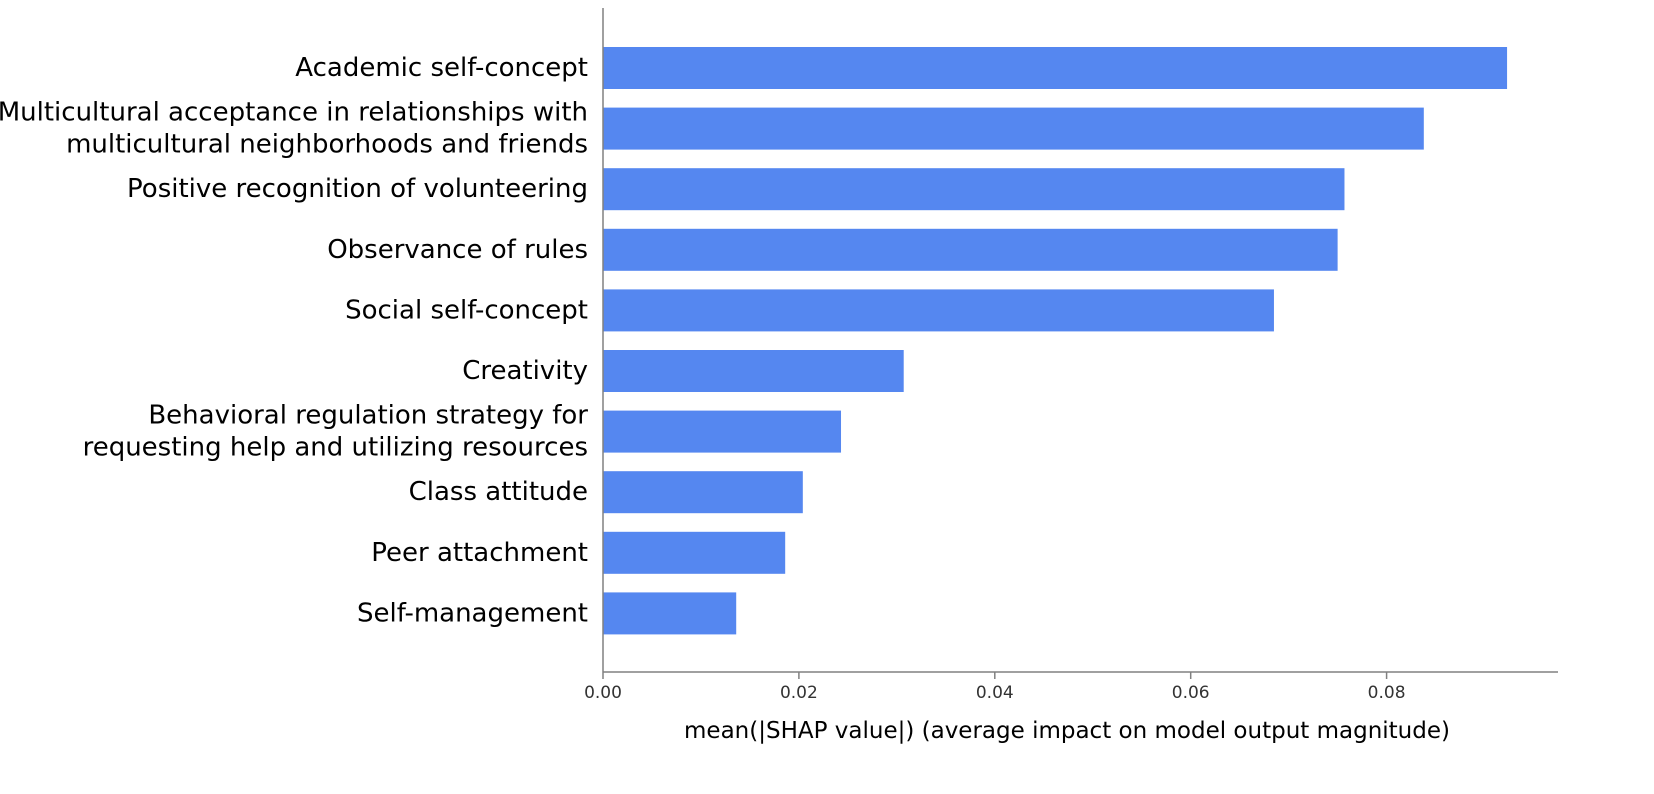  What do you see at coordinates (603, 693) in the screenshot?
I see `x-tick-label-0: 0.00` at bounding box center [603, 693].